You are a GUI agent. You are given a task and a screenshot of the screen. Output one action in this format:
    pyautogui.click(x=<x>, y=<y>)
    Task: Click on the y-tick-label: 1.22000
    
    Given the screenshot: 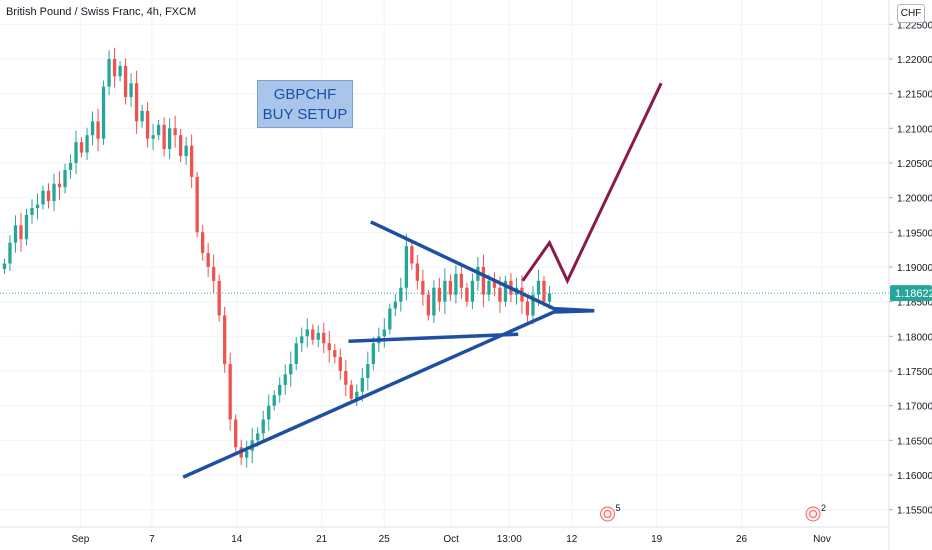 What is the action you would take?
    pyautogui.click(x=914, y=60)
    